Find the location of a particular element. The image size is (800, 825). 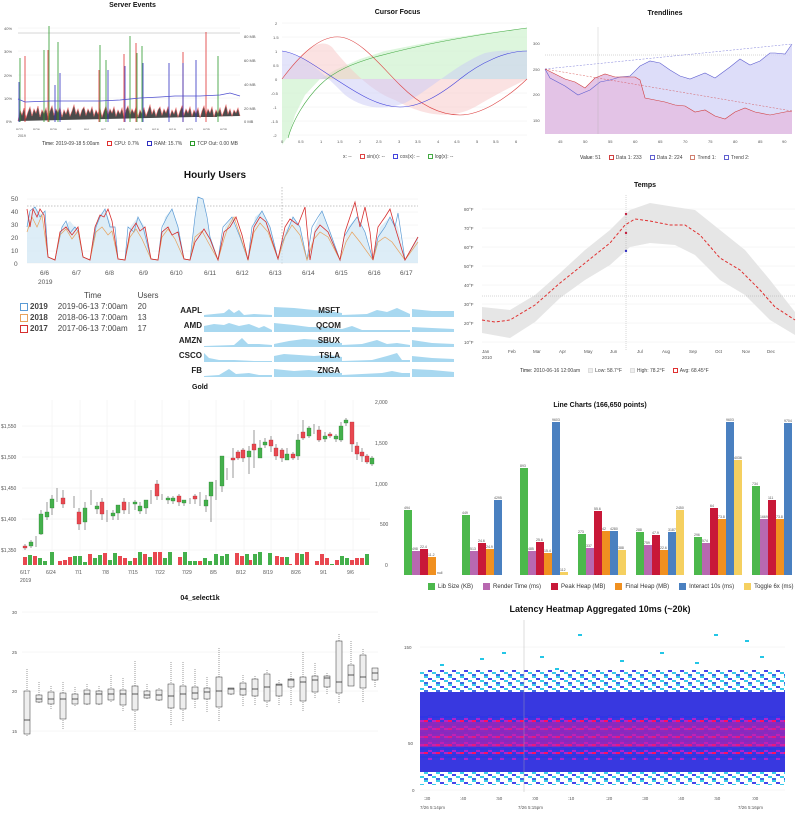

svg-text: 24.6 is located at coordinates (481, 541).